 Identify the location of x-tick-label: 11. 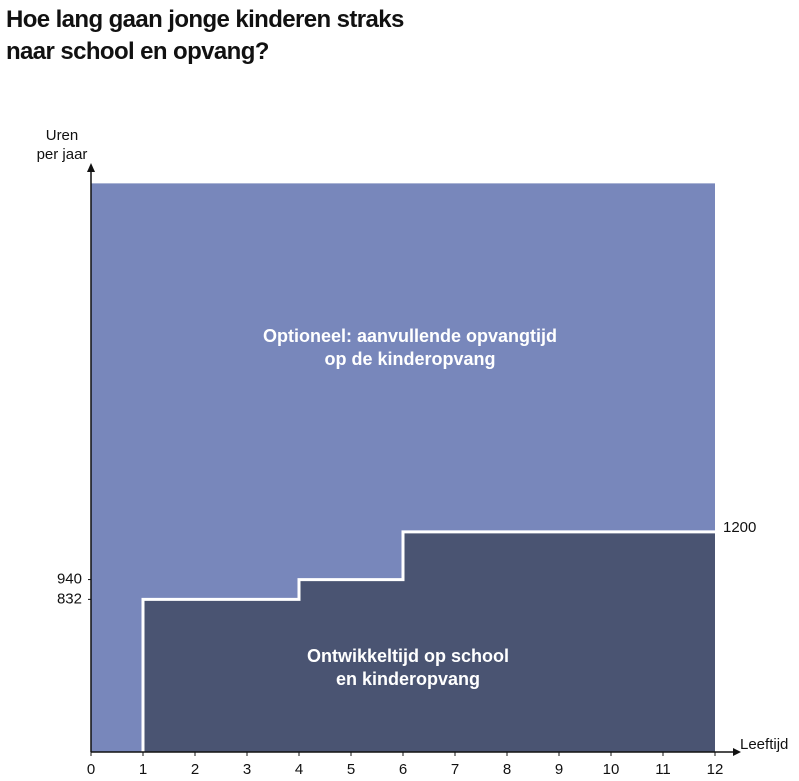
(663, 769).